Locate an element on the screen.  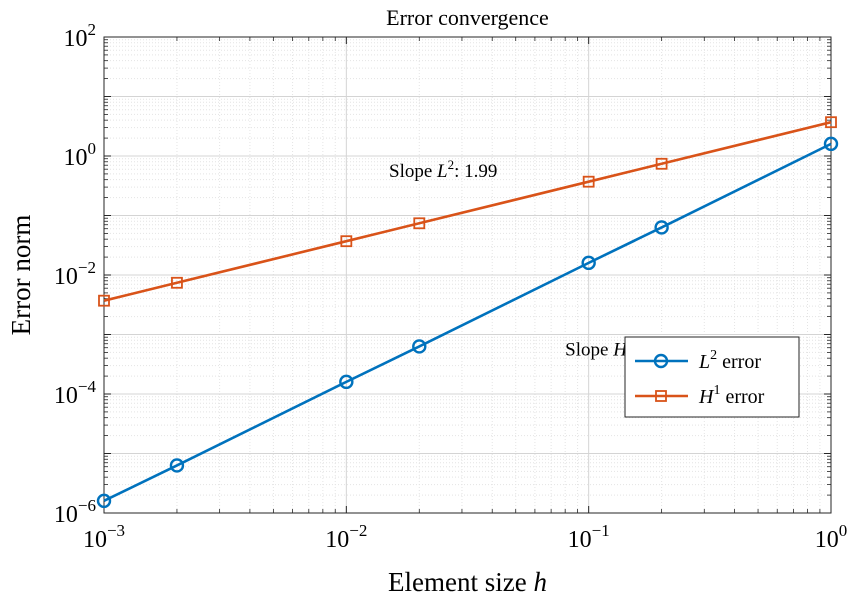
legend-entry-1: L2 error is located at coordinates (698, 360).